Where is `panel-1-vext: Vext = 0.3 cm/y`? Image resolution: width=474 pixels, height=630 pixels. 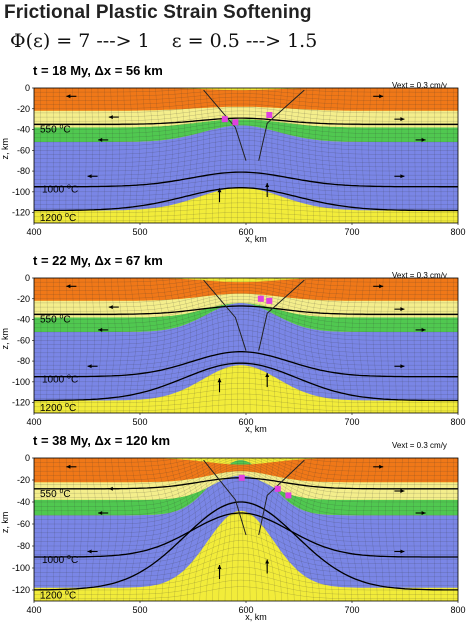 panel-1-vext: Vext = 0.3 cm/y is located at coordinates (419, 85).